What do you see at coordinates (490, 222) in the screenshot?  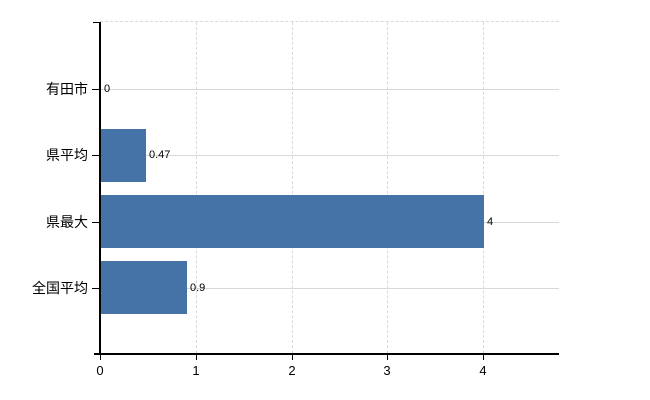 I see `value-label: 4` at bounding box center [490, 222].